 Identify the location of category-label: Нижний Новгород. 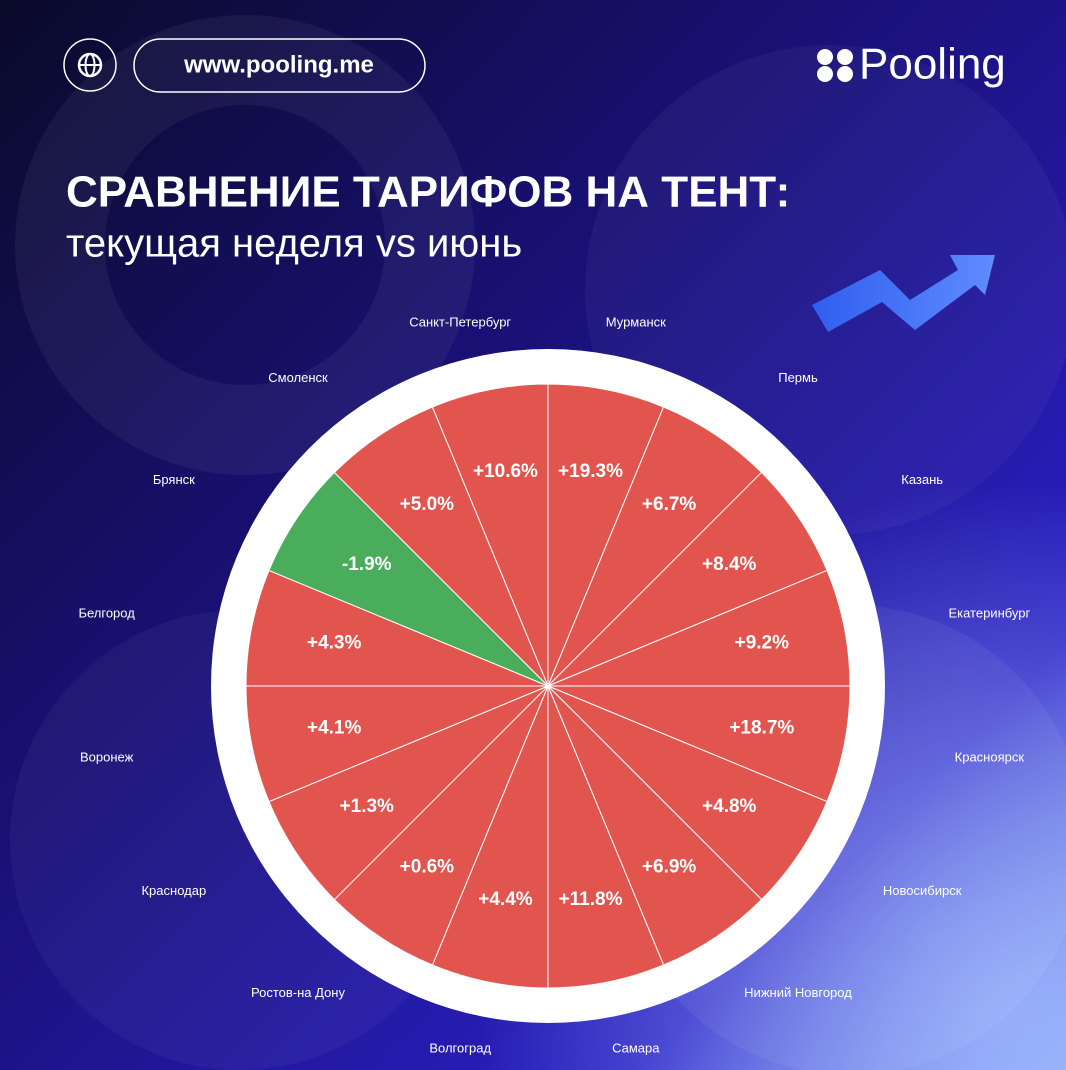
(798, 992).